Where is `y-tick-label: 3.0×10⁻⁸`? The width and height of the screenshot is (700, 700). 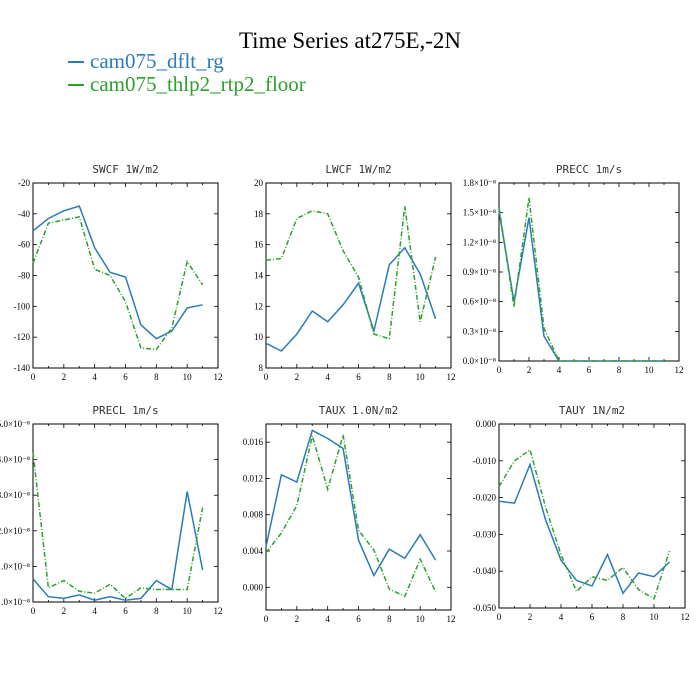 y-tick-label: 3.0×10⁻⁸ is located at coordinates (15, 495).